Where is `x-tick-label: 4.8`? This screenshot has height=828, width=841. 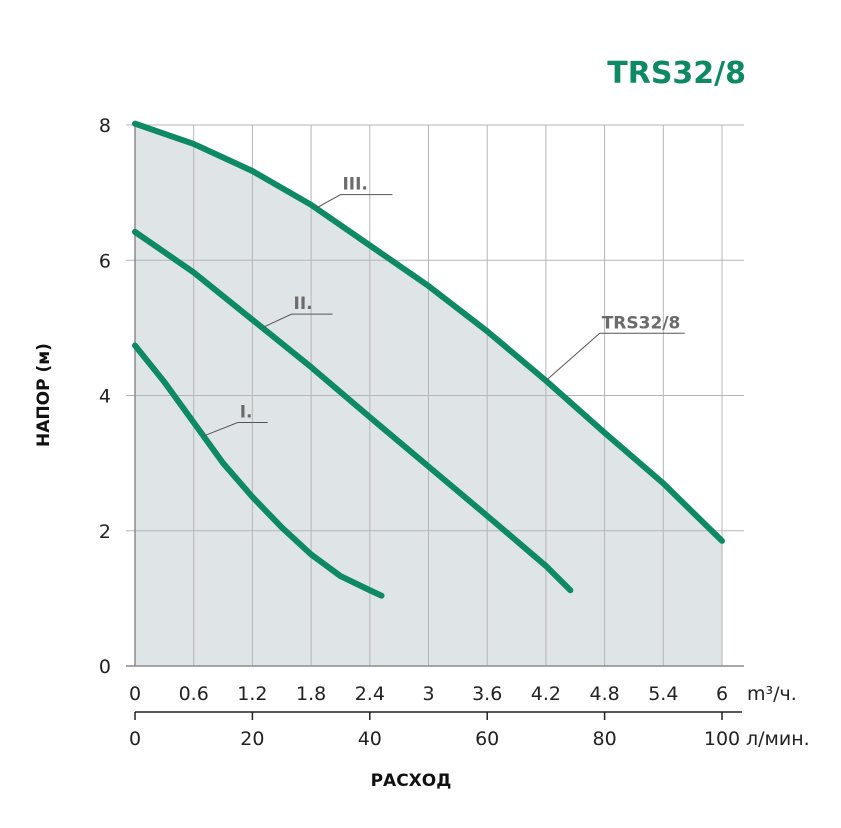 x-tick-label: 4.8 is located at coordinates (604, 694).